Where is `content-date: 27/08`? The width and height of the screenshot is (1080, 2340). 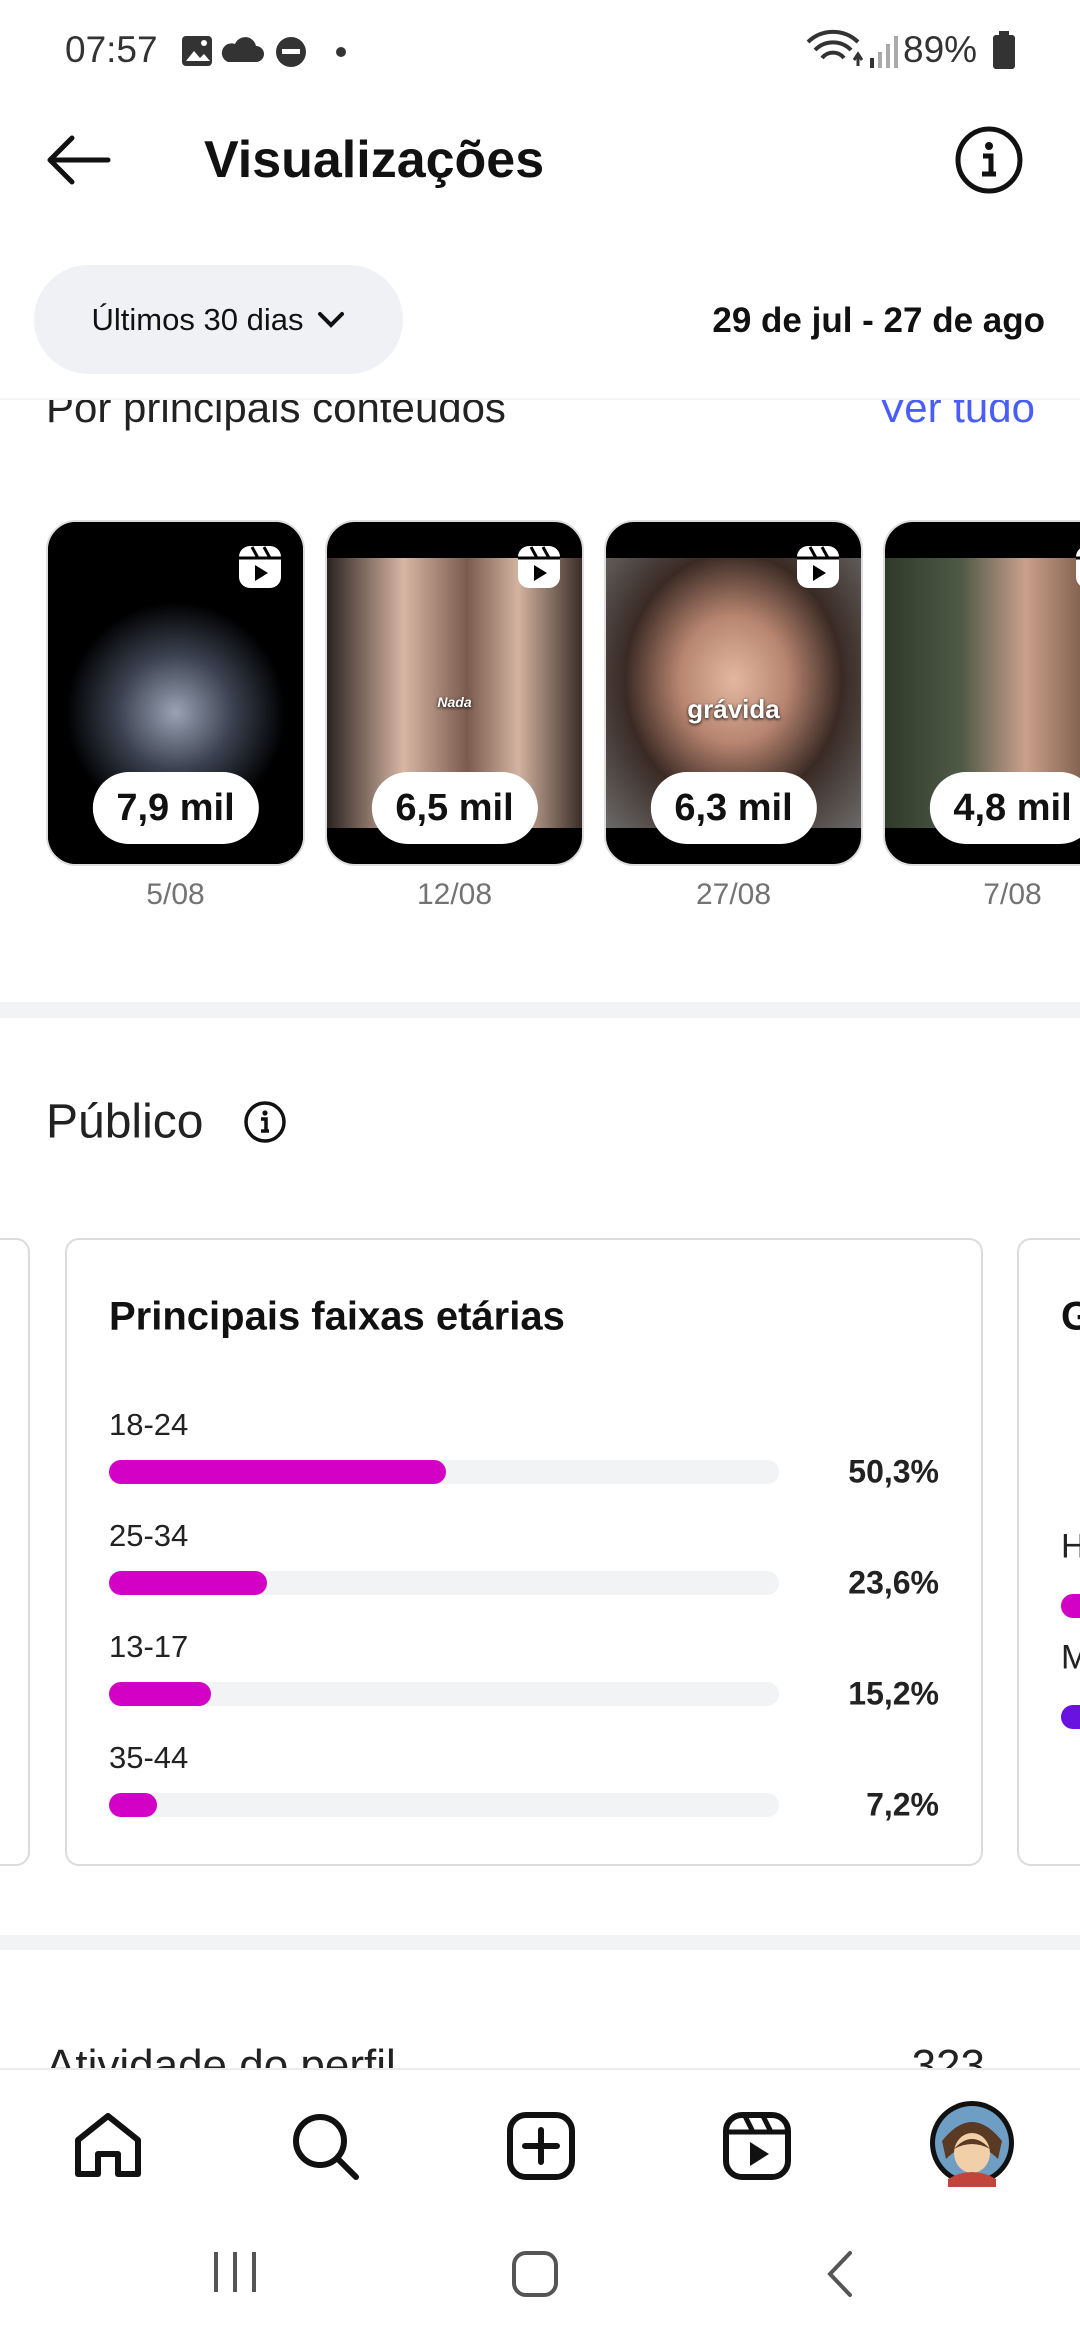 content-date: 27/08 is located at coordinates (733, 894).